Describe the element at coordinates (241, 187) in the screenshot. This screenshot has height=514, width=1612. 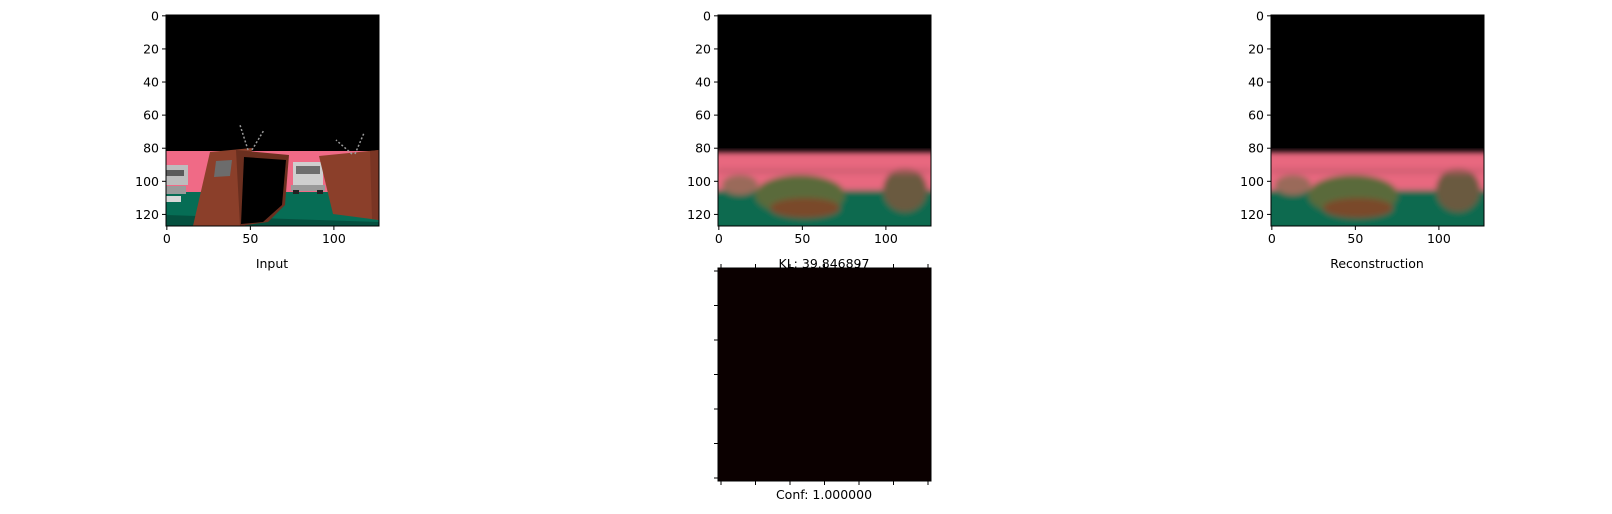
I see `tv-left` at that location.